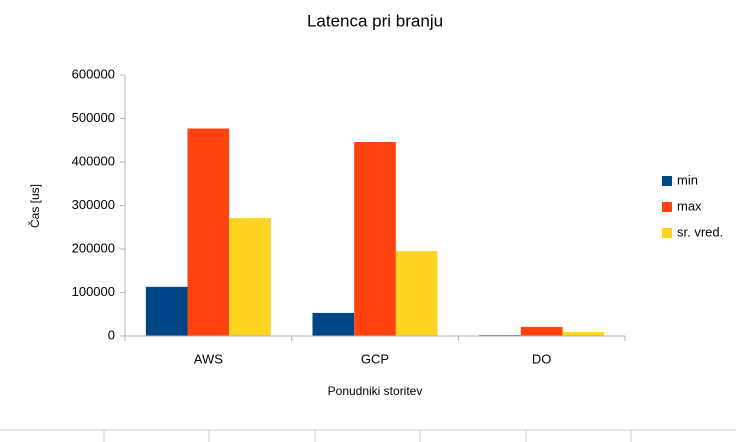  What do you see at coordinates (93, 73) in the screenshot?
I see `y-tick-label: 600000` at bounding box center [93, 73].